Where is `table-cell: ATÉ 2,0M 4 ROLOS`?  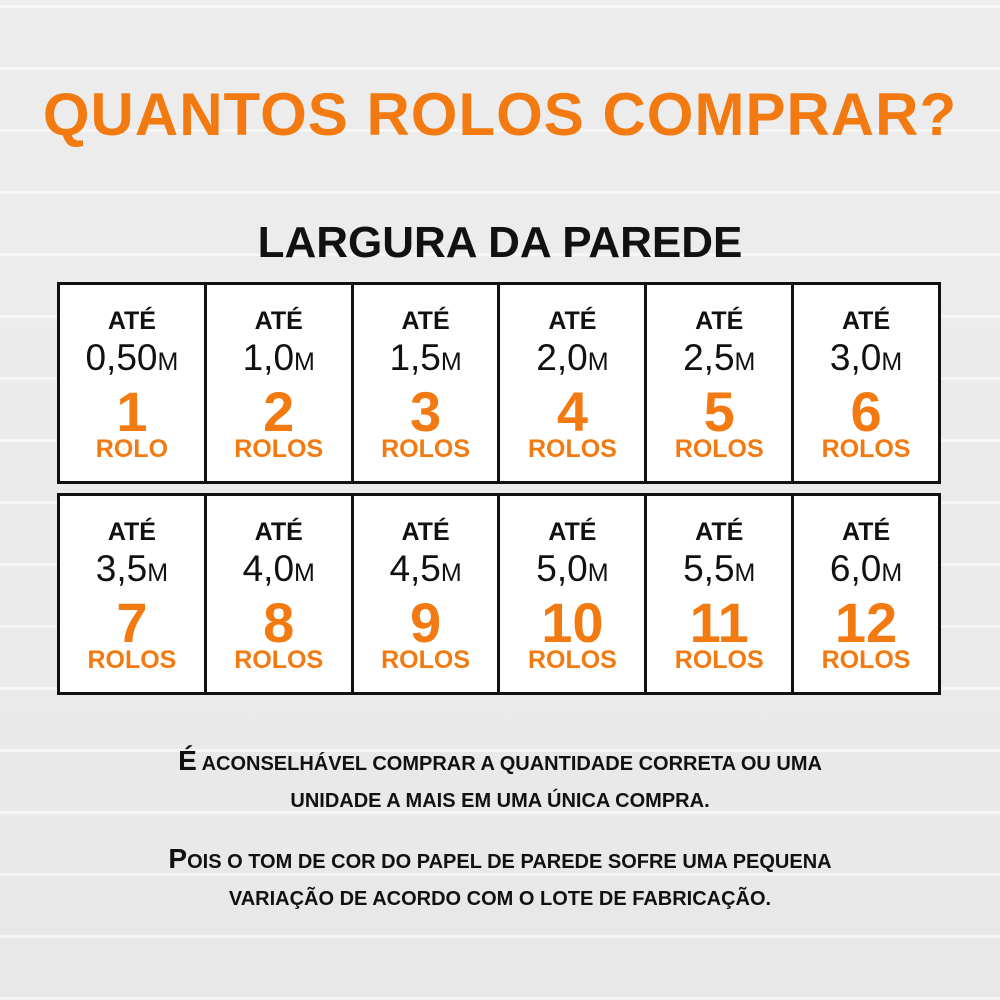
table-cell: ATÉ 2,0M 4 ROLOS is located at coordinates (572, 383).